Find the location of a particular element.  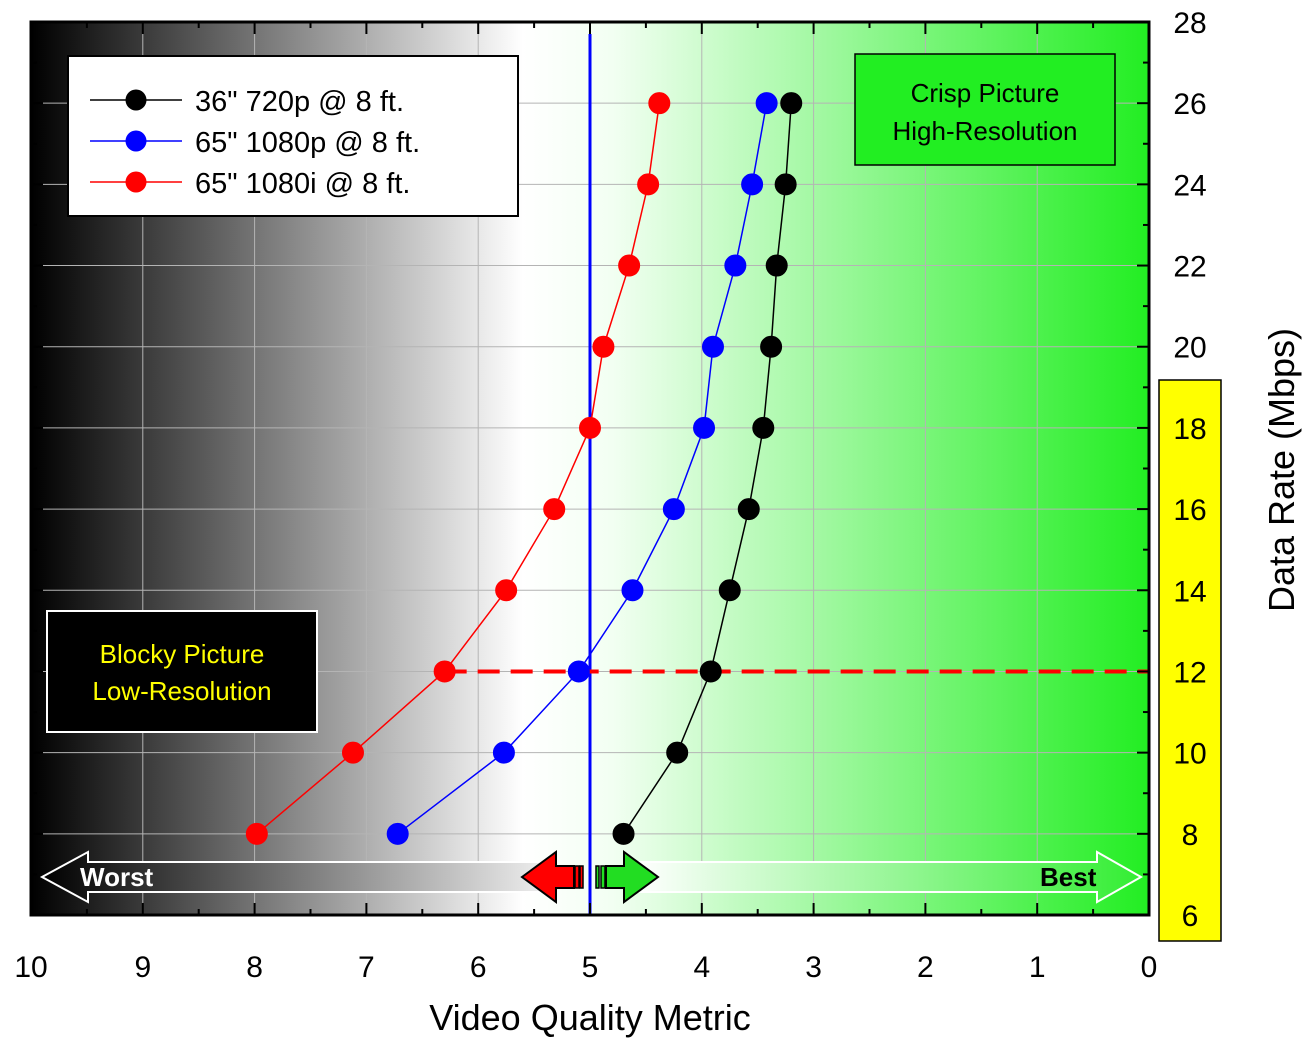

y-tick-label: 26 is located at coordinates (1189, 104).